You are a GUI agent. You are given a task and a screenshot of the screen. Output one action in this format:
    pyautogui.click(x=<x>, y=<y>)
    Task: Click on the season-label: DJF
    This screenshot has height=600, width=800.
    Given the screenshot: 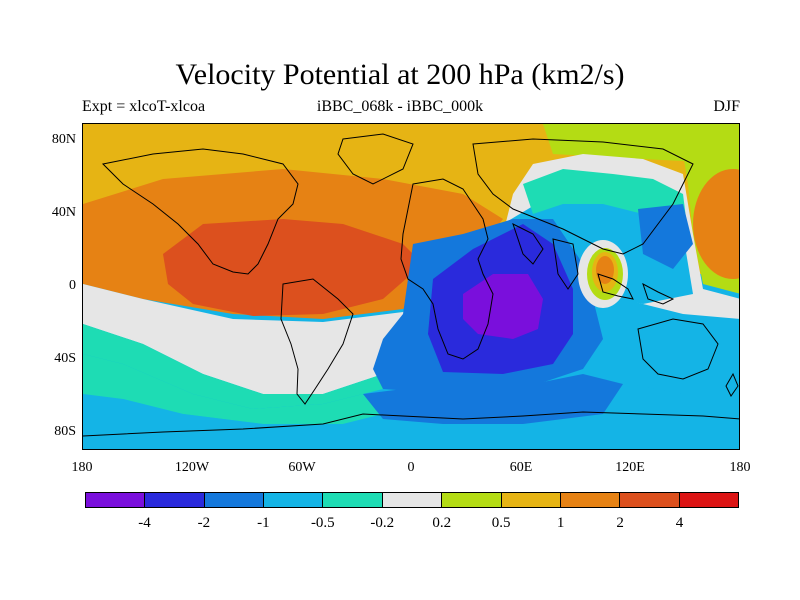 What is the action you would take?
    pyautogui.click(x=726, y=106)
    